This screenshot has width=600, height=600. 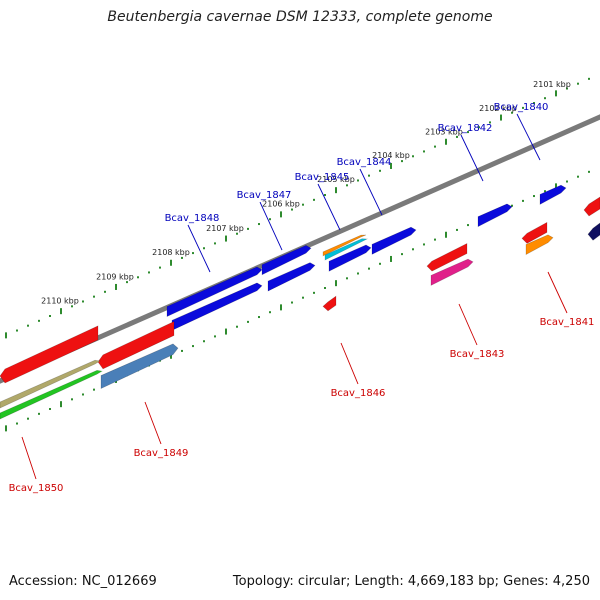 I want to click on gene-label: Bcav_1841, so click(x=567, y=322).